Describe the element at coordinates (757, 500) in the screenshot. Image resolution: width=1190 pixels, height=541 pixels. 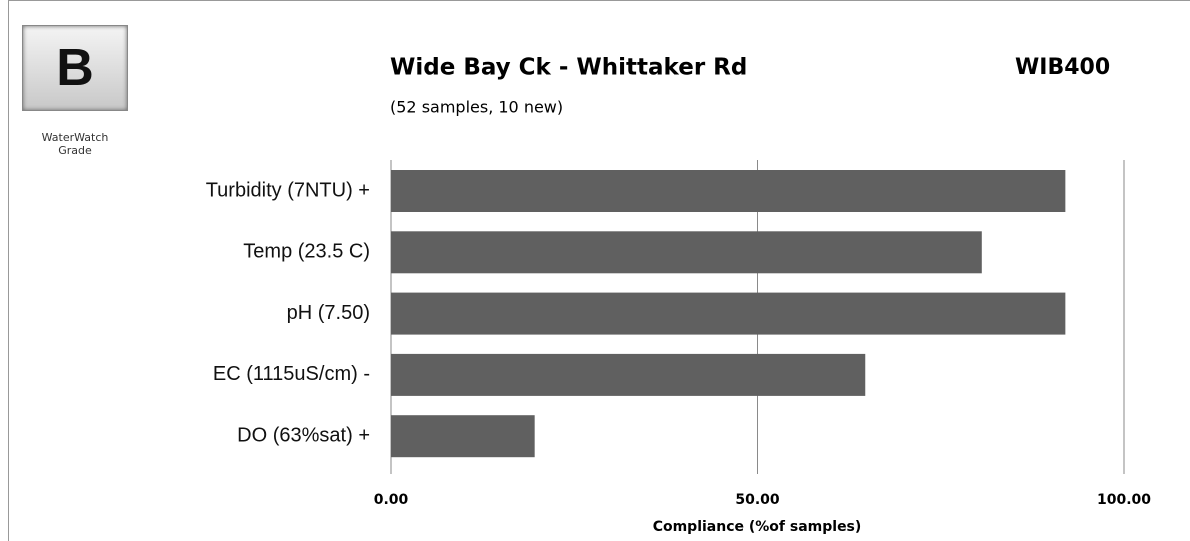
I see `x-tick-label: 50.00` at that location.